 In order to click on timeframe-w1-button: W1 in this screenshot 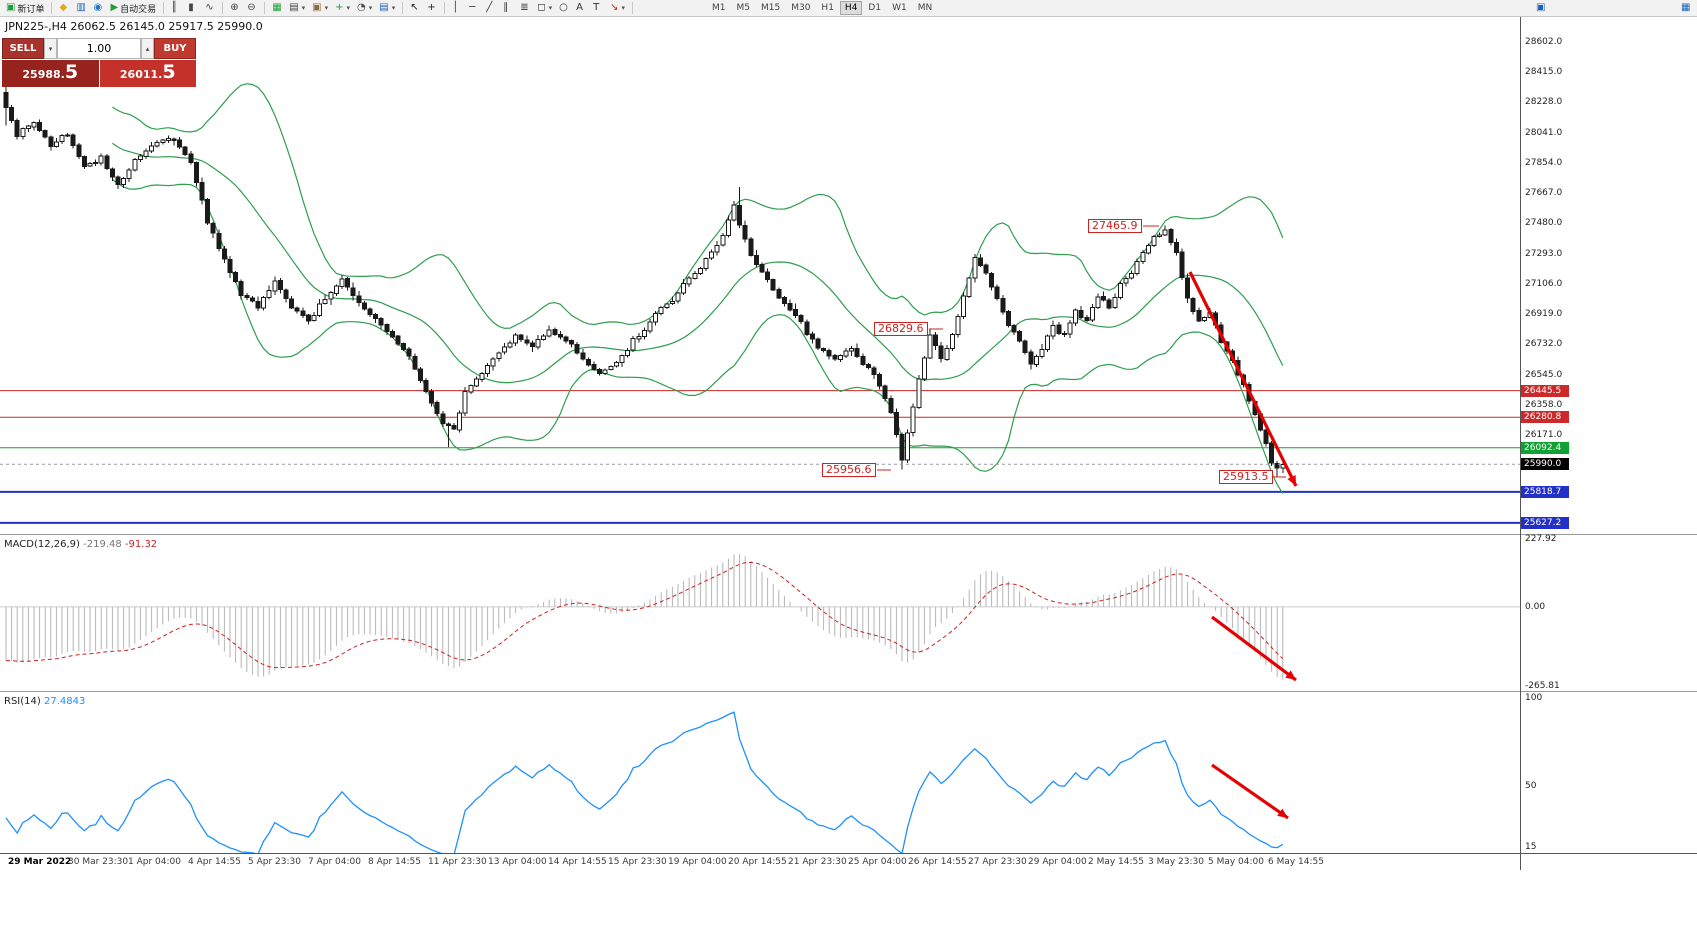, I will do `click(899, 8)`.